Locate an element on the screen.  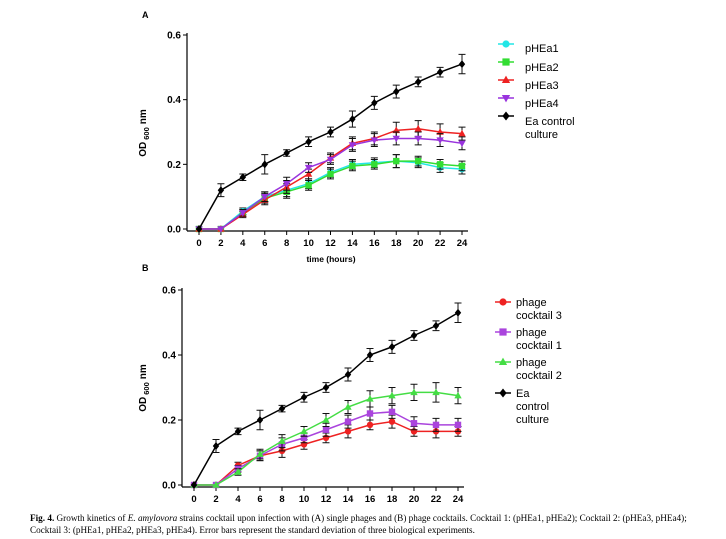
panel-a-x-tick-label: 18 is located at coordinates (396, 243).